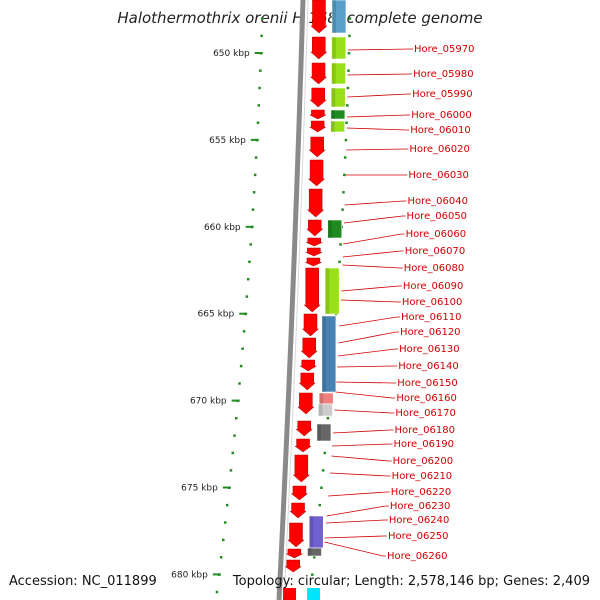 The image size is (600, 600). What do you see at coordinates (430, 332) in the screenshot?
I see `gene-label: Hore_06120` at bounding box center [430, 332].